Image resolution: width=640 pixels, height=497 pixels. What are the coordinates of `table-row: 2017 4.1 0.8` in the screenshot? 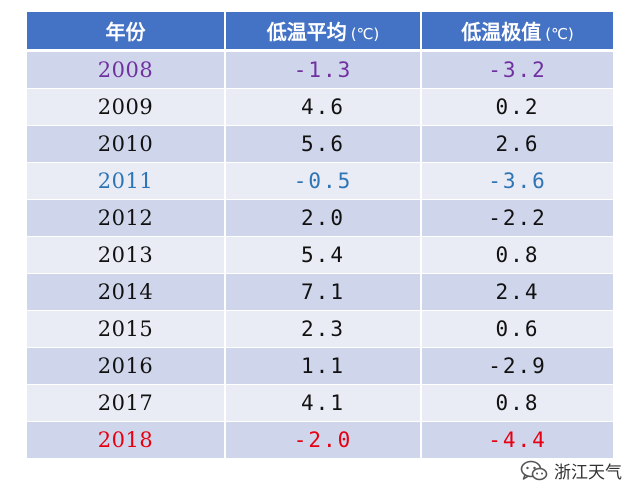 It's located at (320, 403).